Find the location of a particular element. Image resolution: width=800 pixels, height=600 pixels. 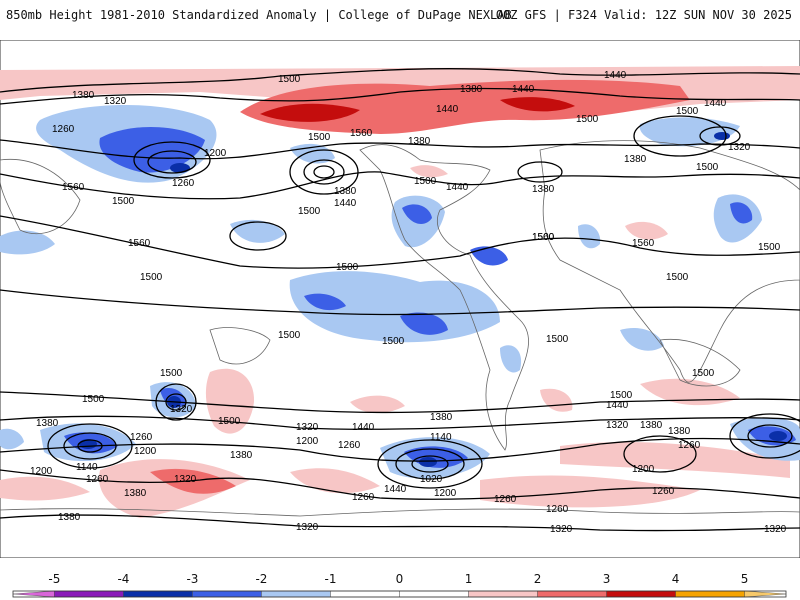

colorbar-tick-label: 2 is located at coordinates (537, 579).